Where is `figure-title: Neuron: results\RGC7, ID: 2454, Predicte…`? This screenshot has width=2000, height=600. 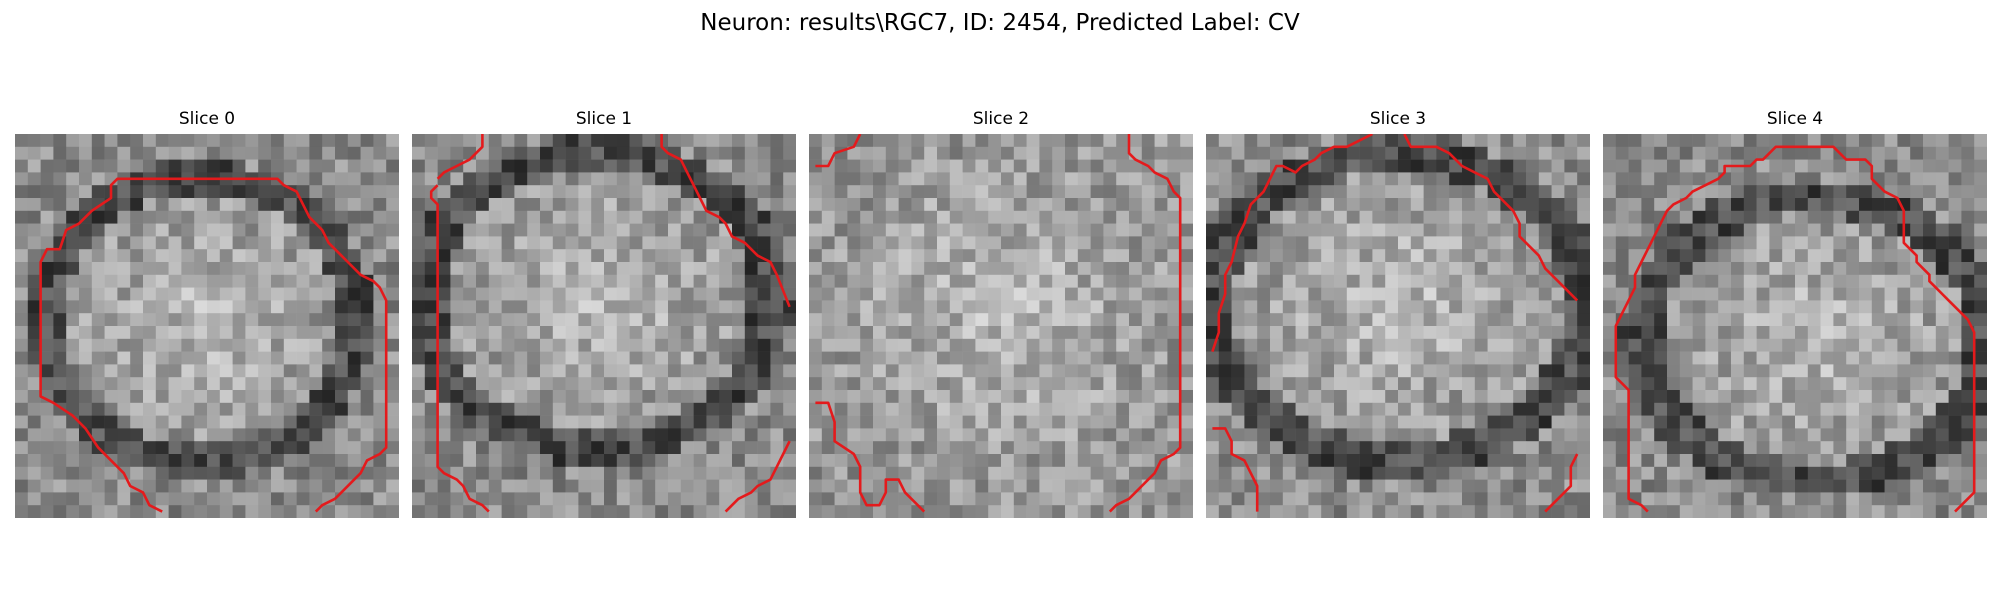
figure-title: Neuron: results\RGC7, ID: 2454, Predicte… is located at coordinates (1000, 23).